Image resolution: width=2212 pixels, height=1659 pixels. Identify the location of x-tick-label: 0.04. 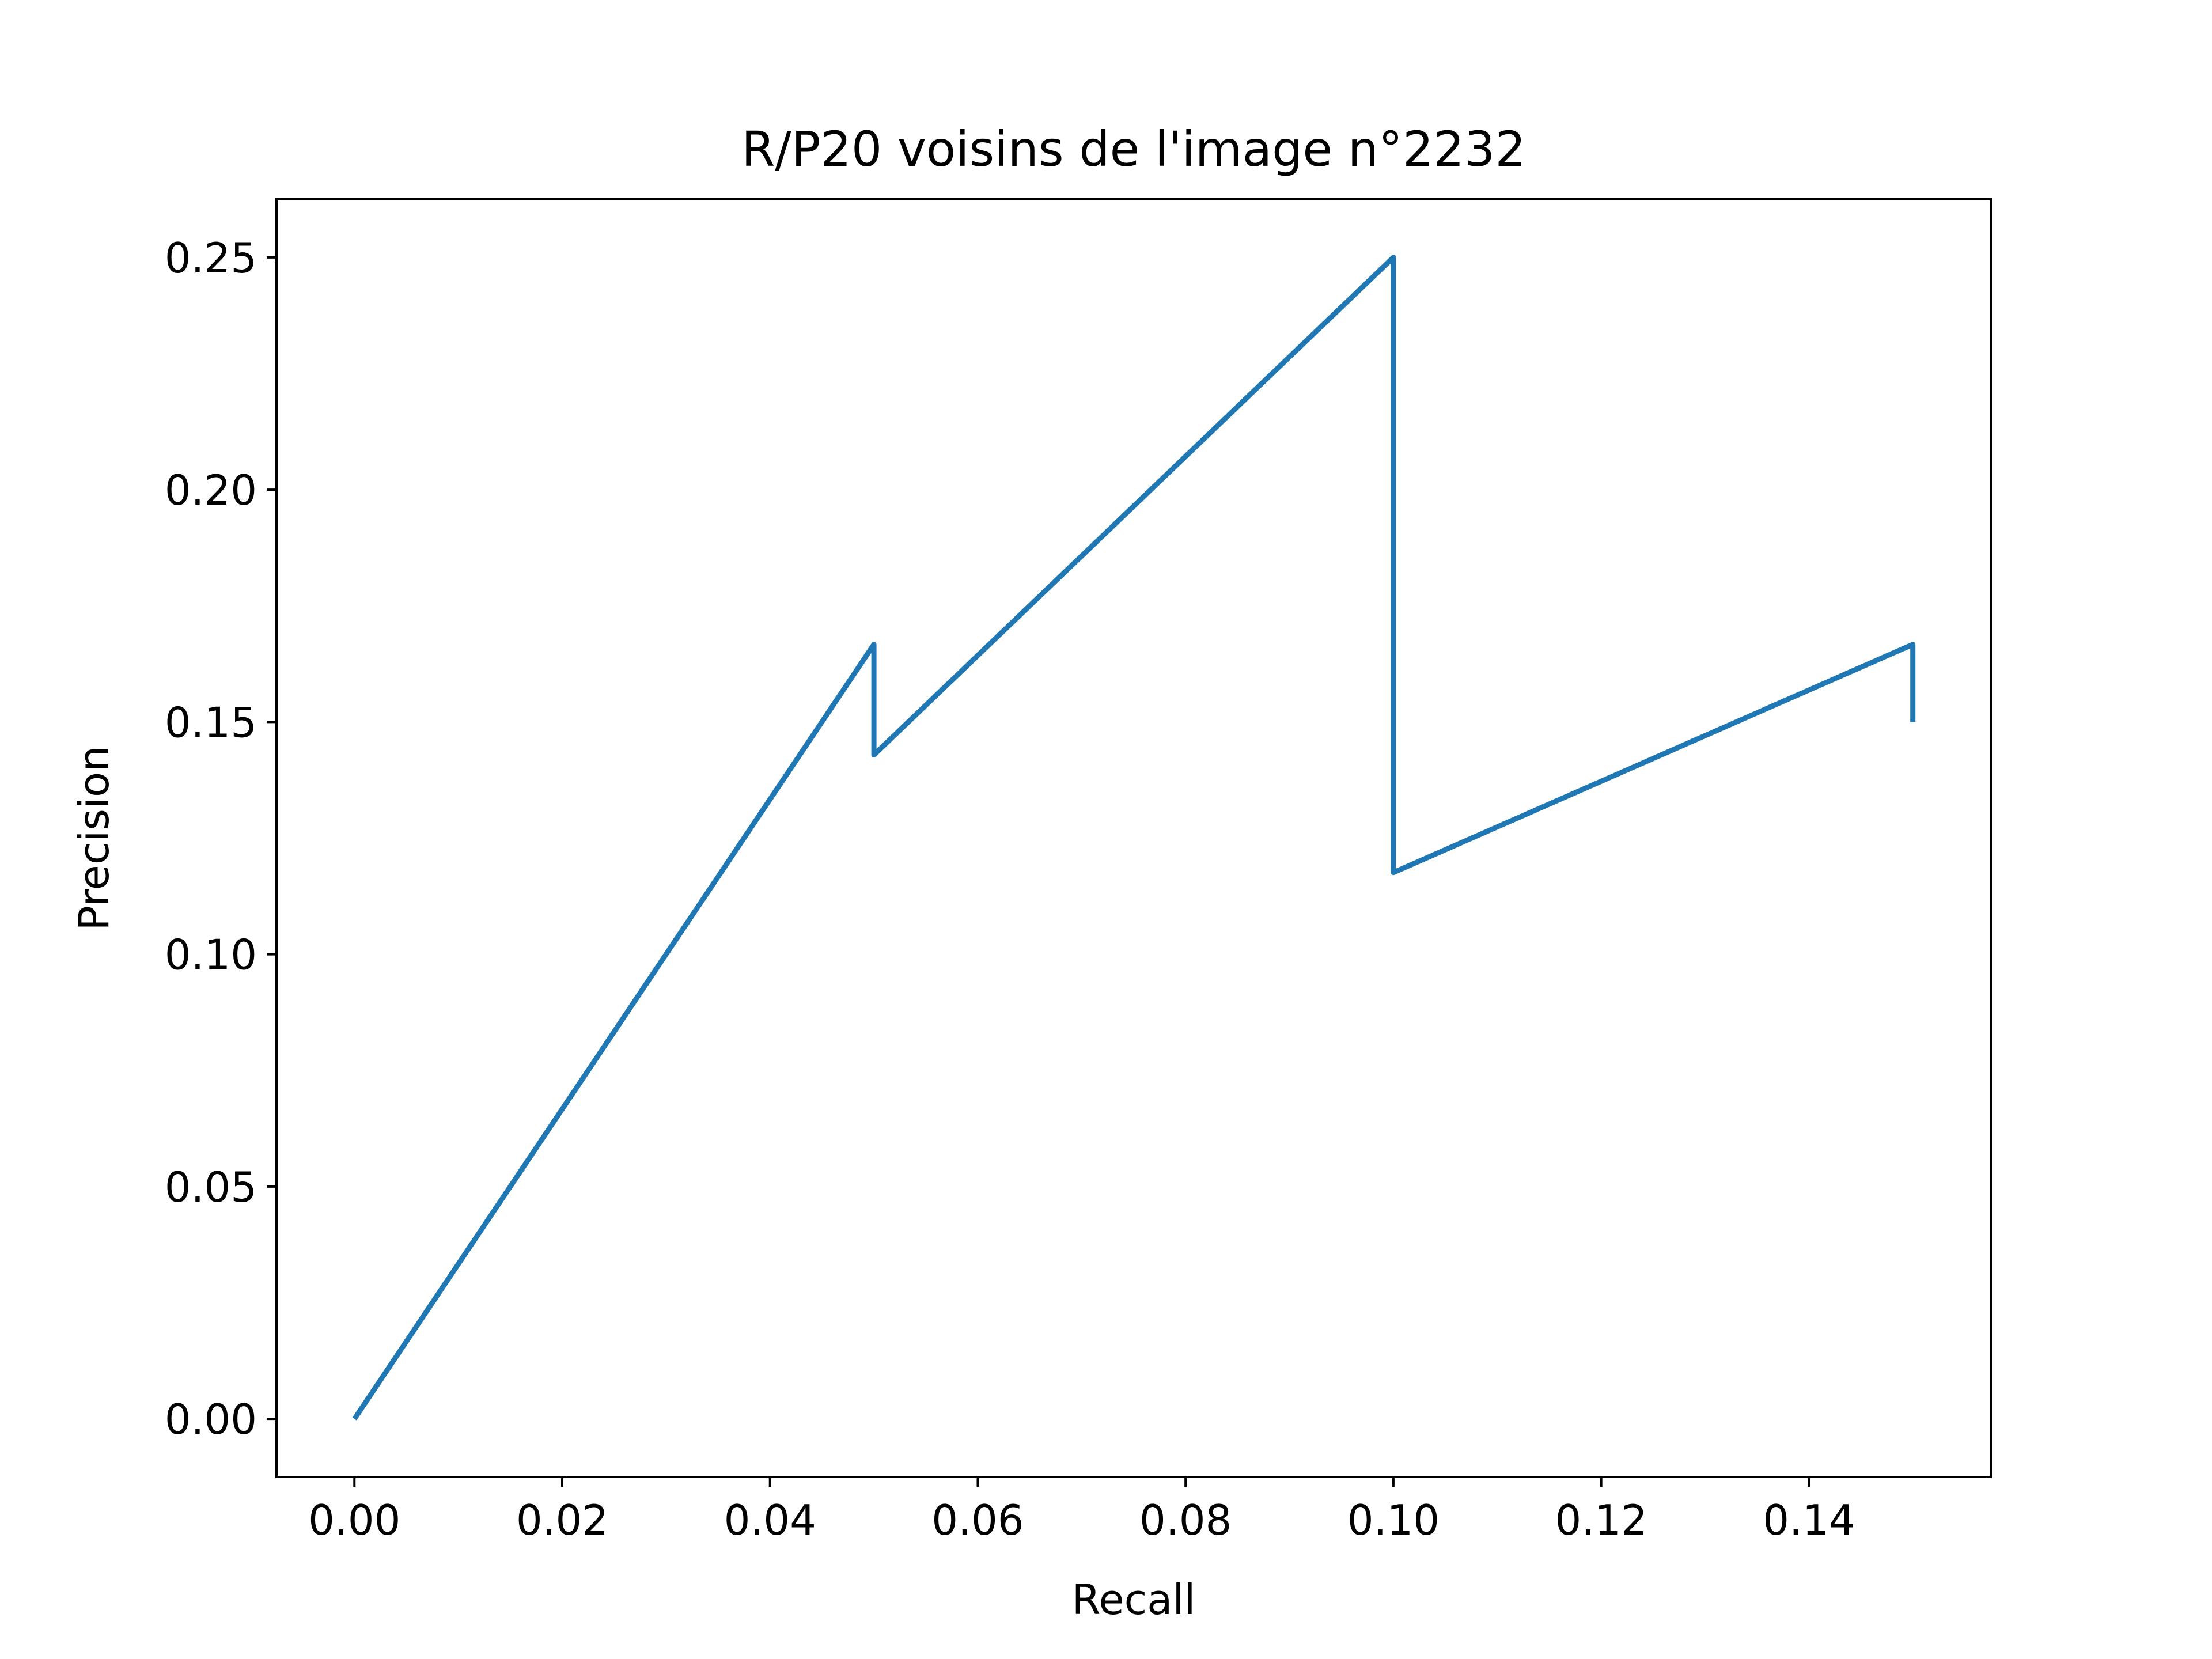
(770, 1520).